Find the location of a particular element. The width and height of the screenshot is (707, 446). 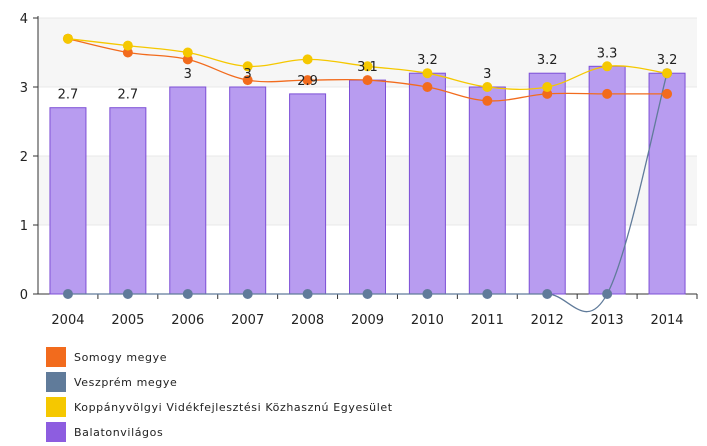

x-tick-label: 2006 is located at coordinates (187, 320).